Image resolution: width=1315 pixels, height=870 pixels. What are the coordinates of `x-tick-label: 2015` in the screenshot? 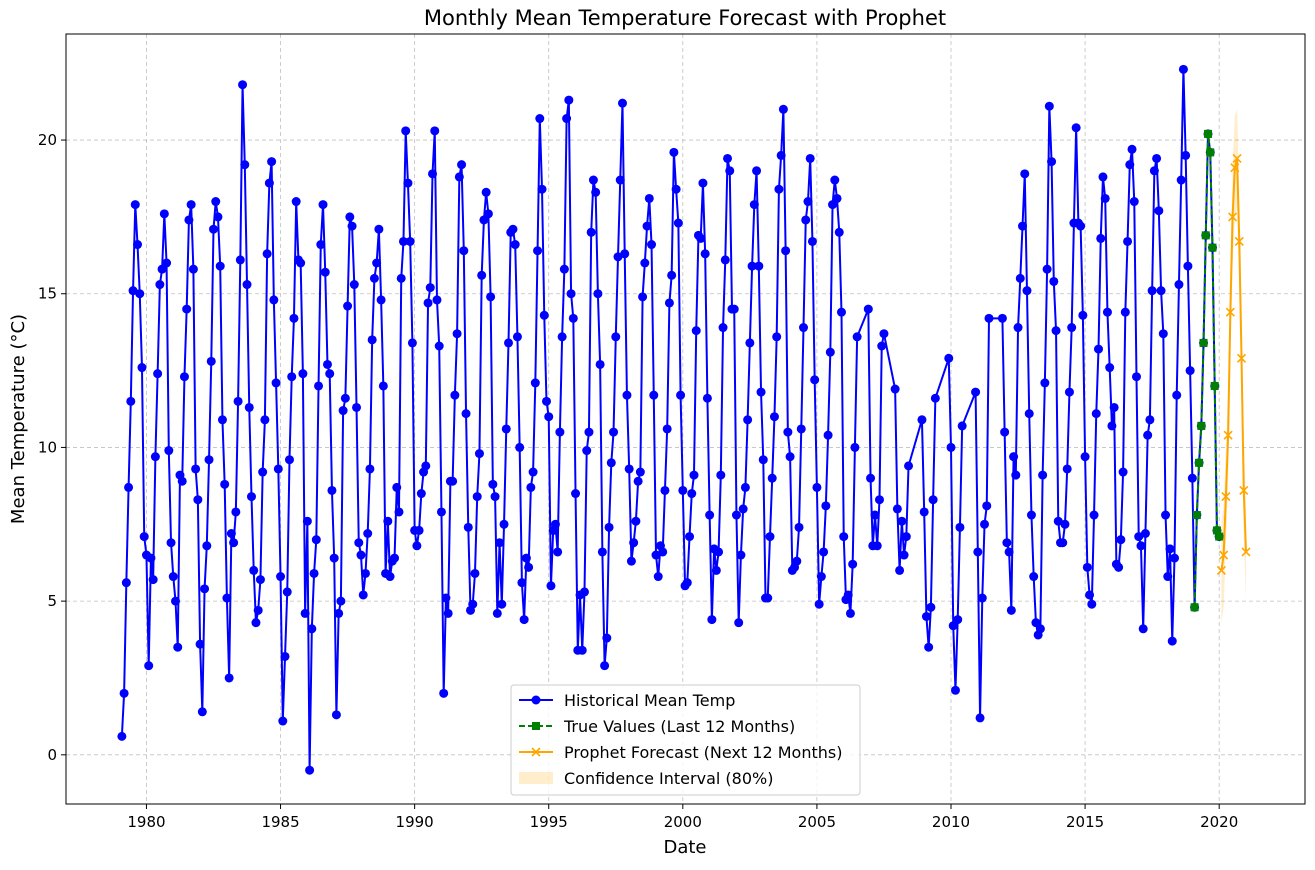 It's located at (1085, 822).